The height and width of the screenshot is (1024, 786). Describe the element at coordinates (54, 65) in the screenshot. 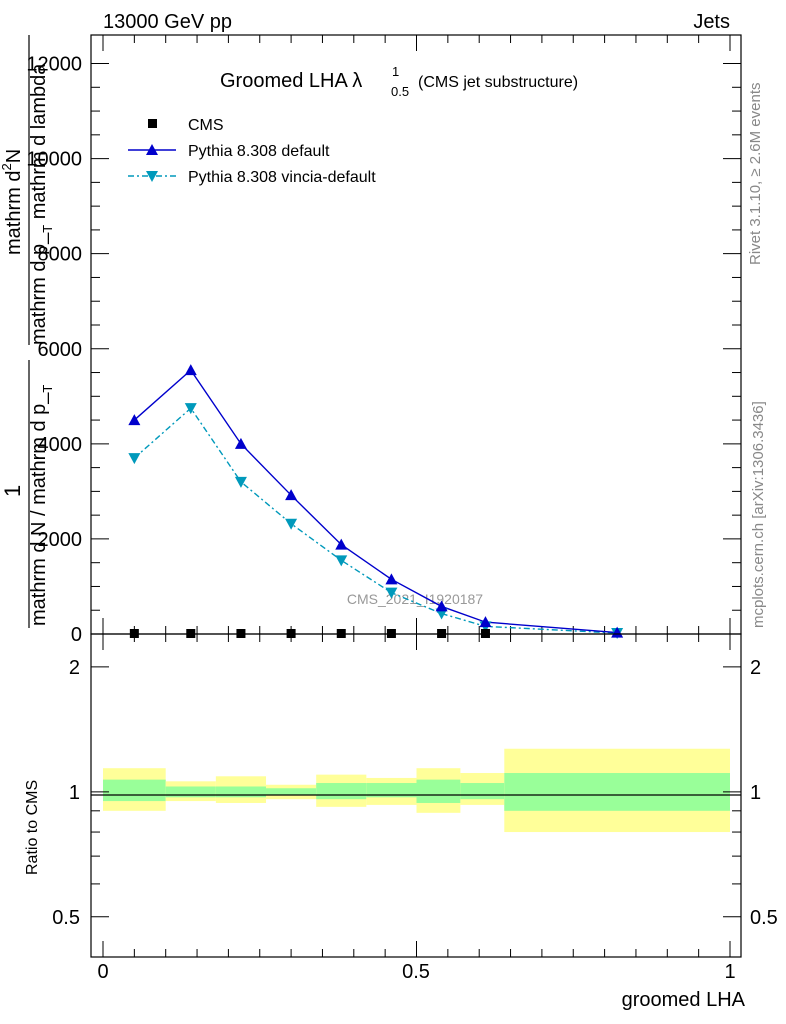

I see `y-tick-label: 12000` at that location.